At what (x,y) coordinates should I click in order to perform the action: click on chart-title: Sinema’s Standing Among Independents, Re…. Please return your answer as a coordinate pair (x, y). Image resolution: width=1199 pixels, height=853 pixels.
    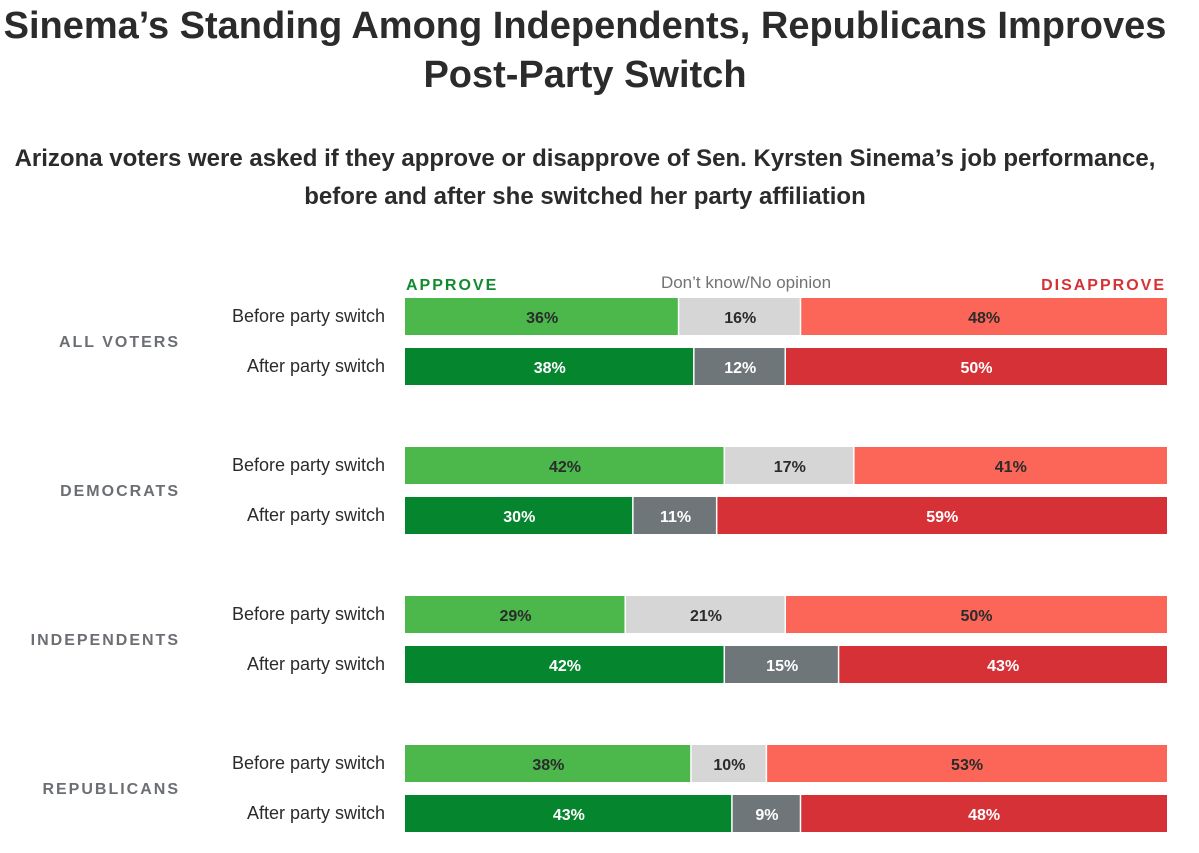
    Looking at the image, I should click on (585, 51).